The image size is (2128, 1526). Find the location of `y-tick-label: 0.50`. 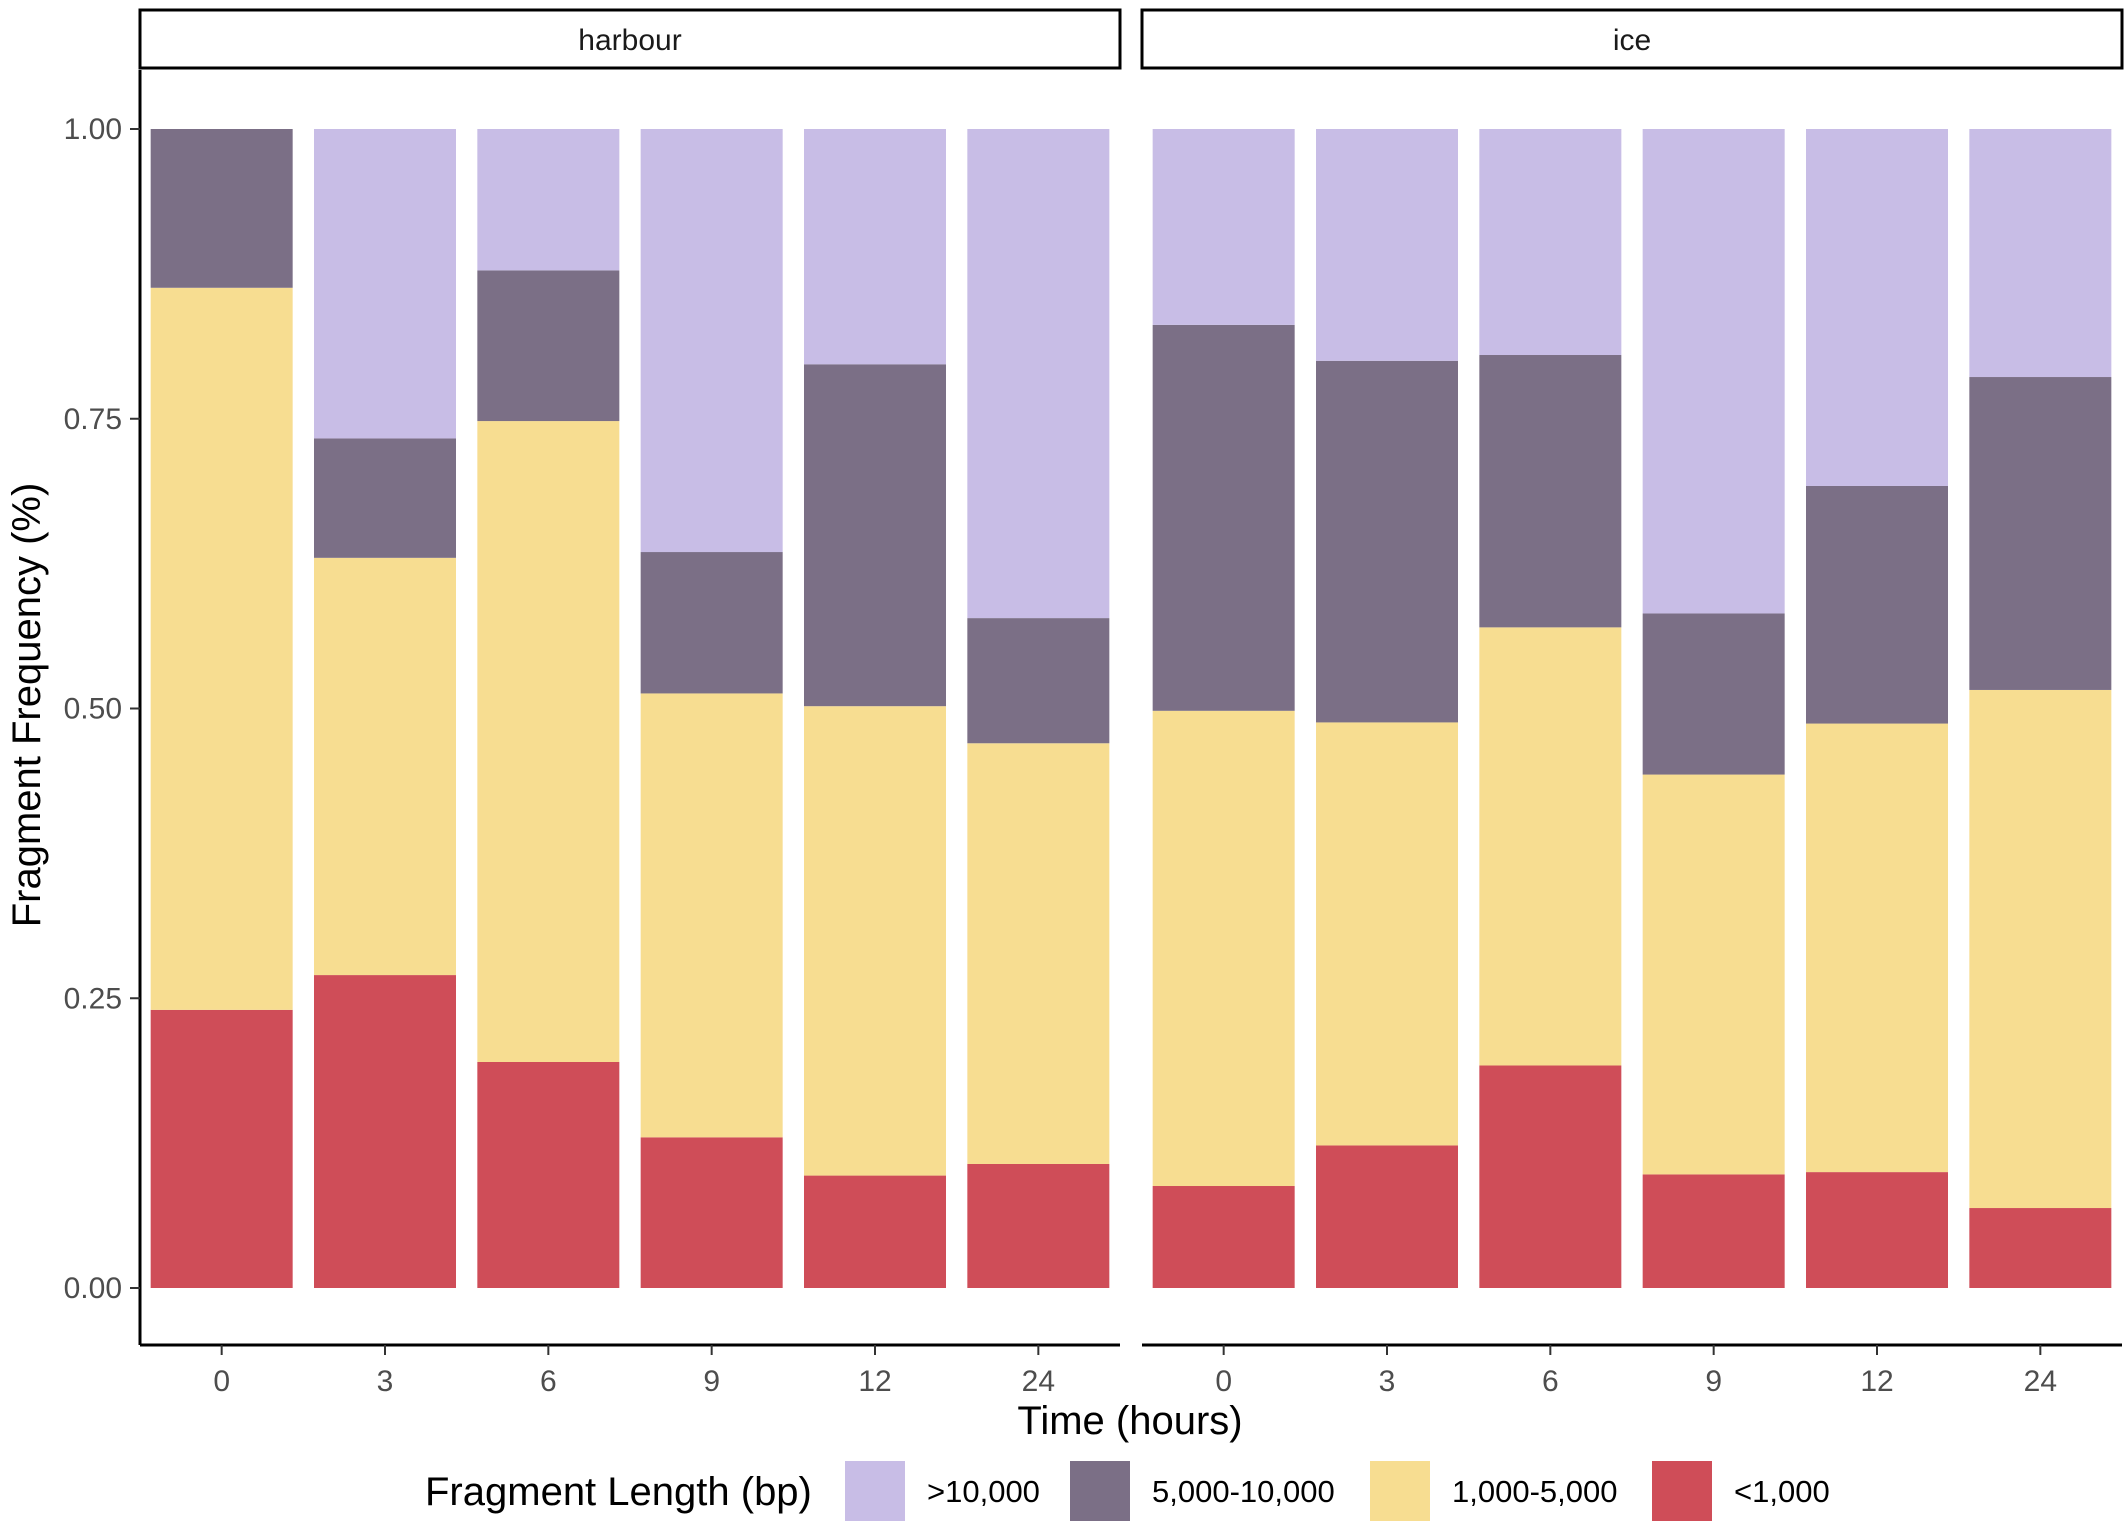

y-tick-label: 0.50 is located at coordinates (93, 709).